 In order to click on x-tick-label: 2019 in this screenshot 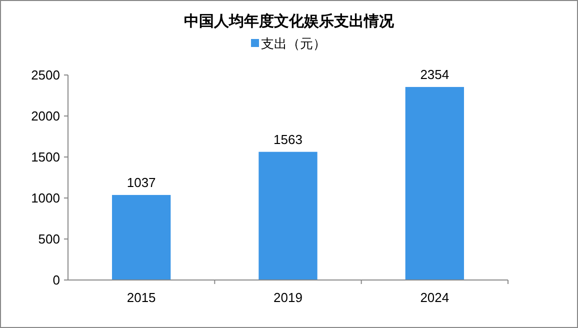, I will do `click(288, 297)`.